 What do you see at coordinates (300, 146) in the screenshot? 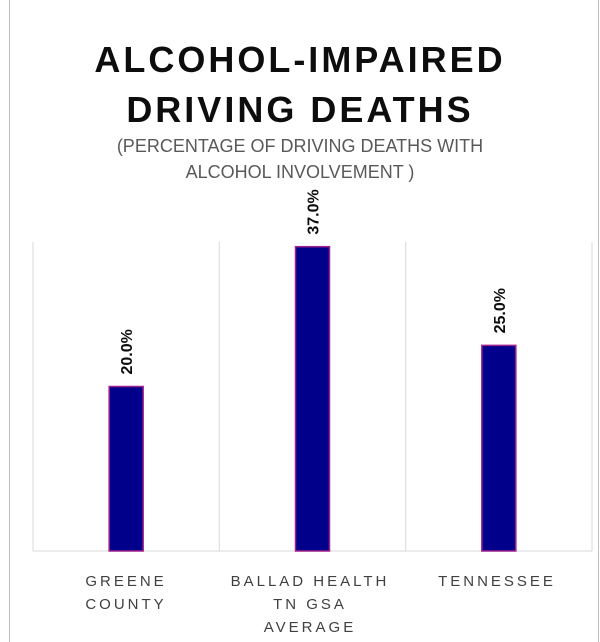
I see `chart-subtitle-line1: (PERCENTAGE OF DRIVING DEATHS WITH` at bounding box center [300, 146].